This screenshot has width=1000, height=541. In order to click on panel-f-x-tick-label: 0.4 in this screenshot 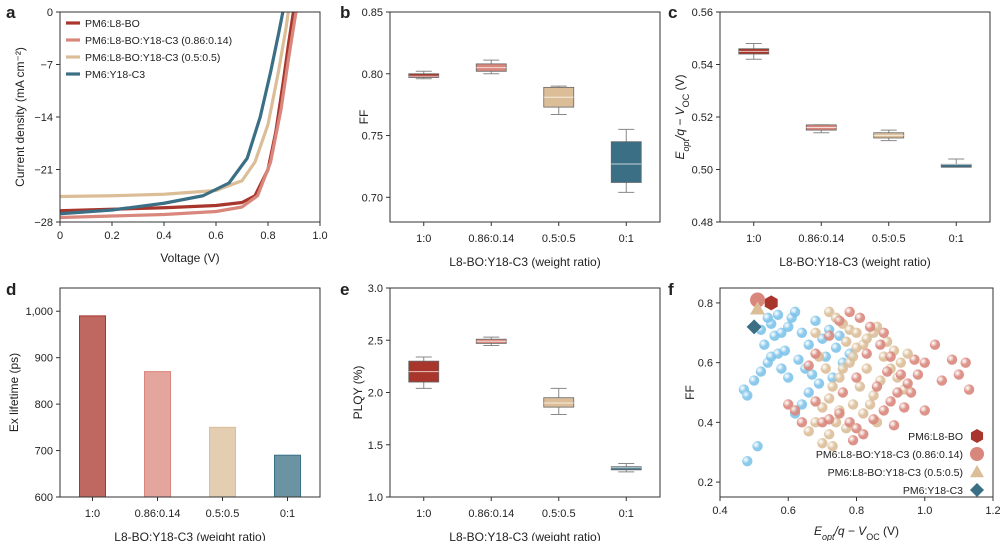, I will do `click(719, 511)`.